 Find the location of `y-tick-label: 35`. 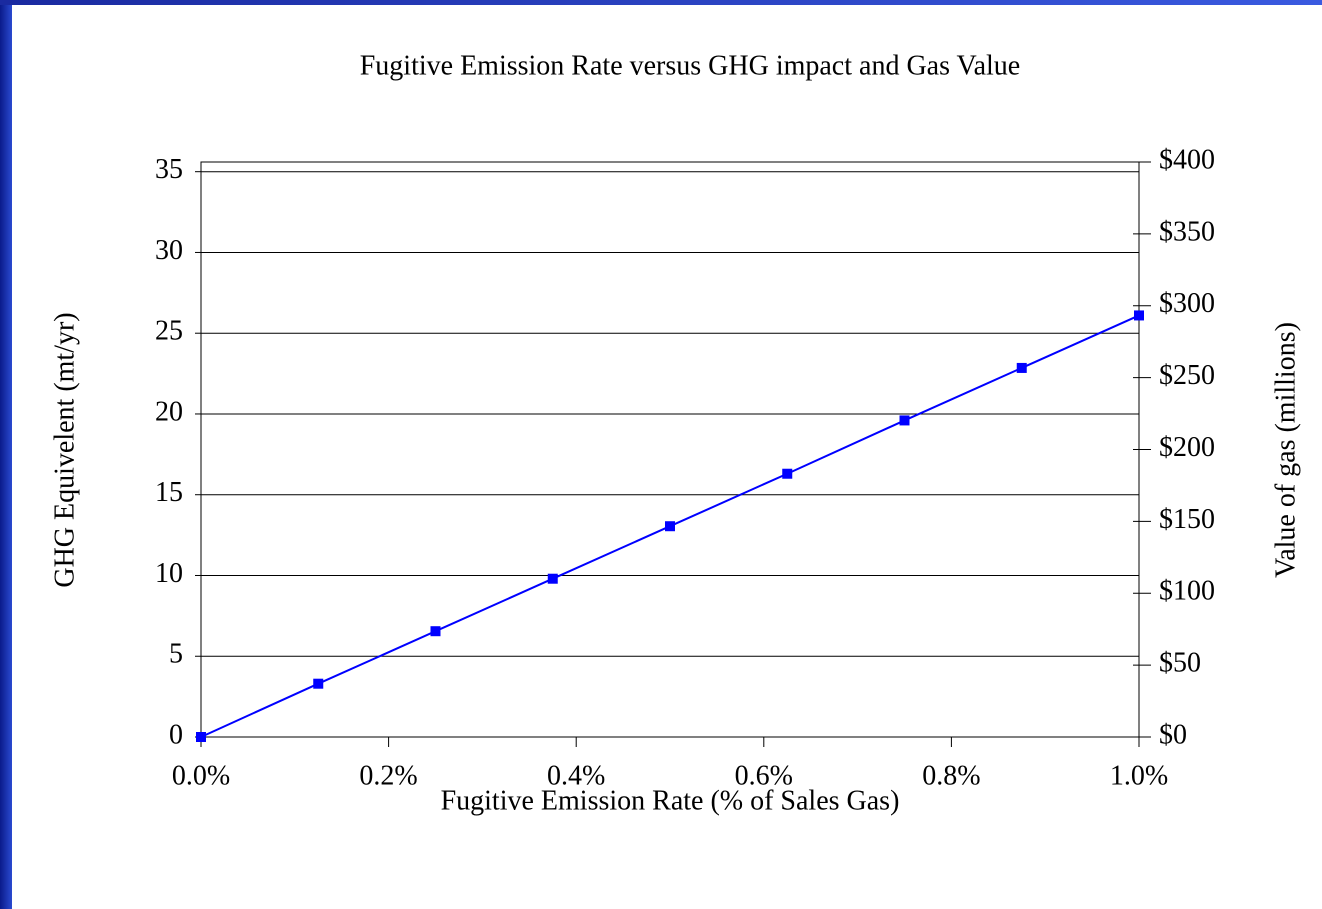

y-tick-label: 35 is located at coordinates (169, 169).